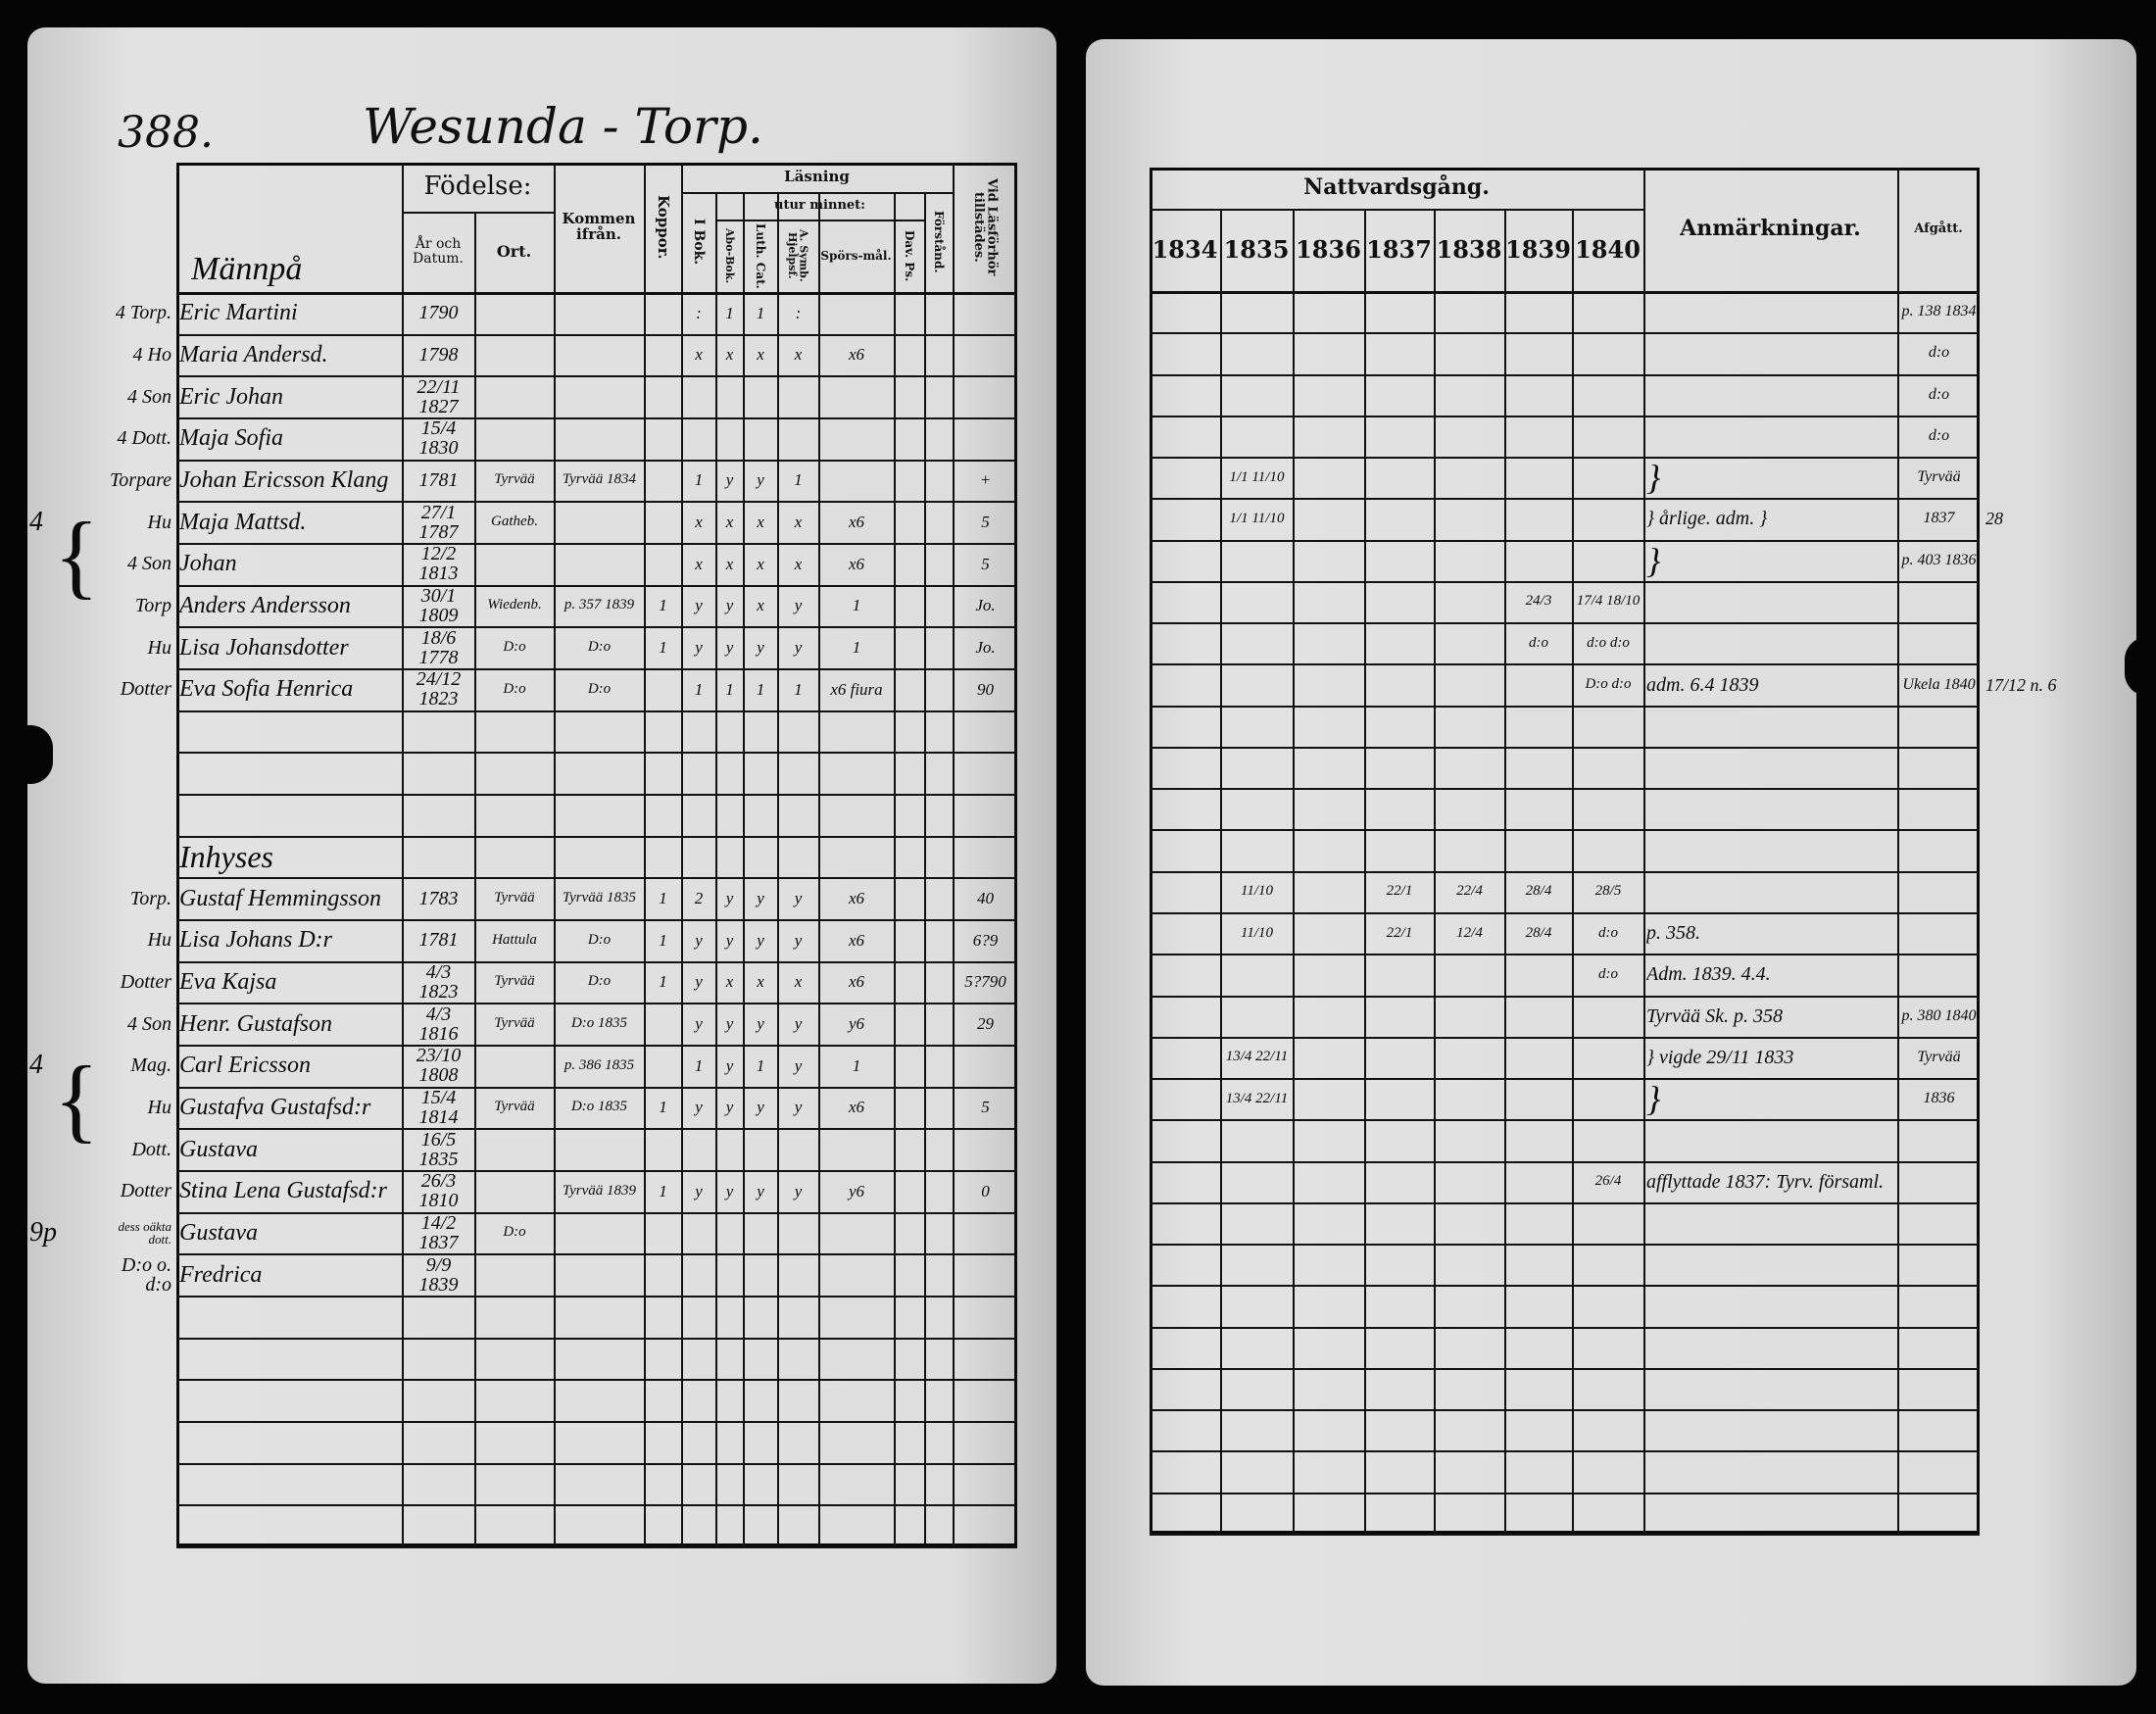 Image resolution: width=2156 pixels, height=1714 pixels. Describe the element at coordinates (599, 939) in the screenshot. I see `cell-kommen: D:o` at that location.